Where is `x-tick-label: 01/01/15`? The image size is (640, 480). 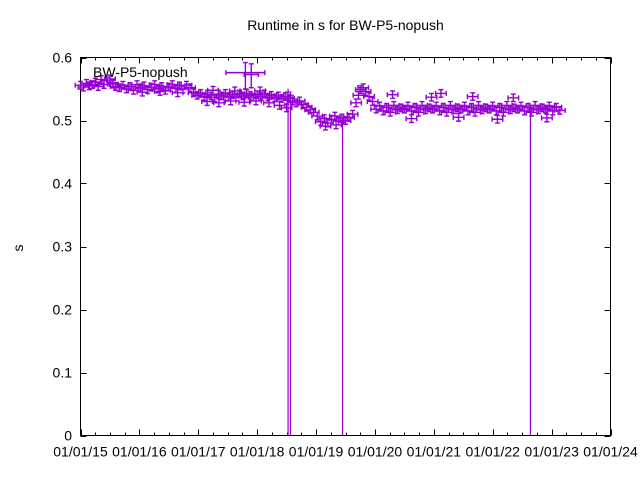
x-tick-label: 01/01/15 is located at coordinates (80, 452).